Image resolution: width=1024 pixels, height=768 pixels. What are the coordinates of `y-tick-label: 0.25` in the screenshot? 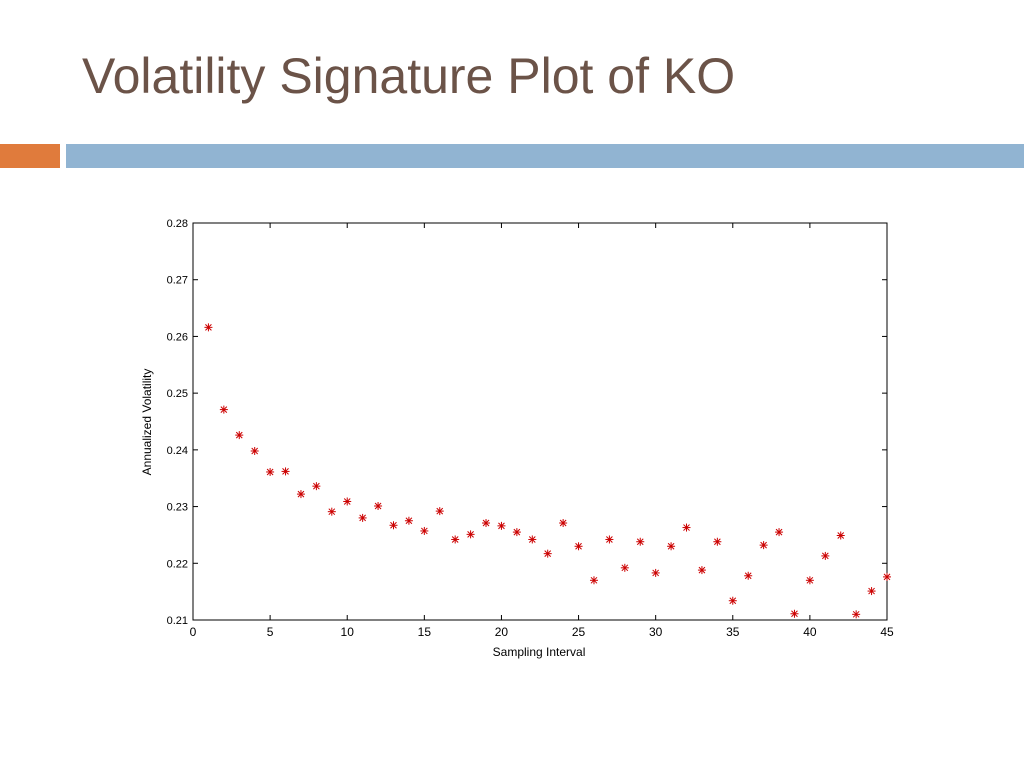 It's located at (177, 394).